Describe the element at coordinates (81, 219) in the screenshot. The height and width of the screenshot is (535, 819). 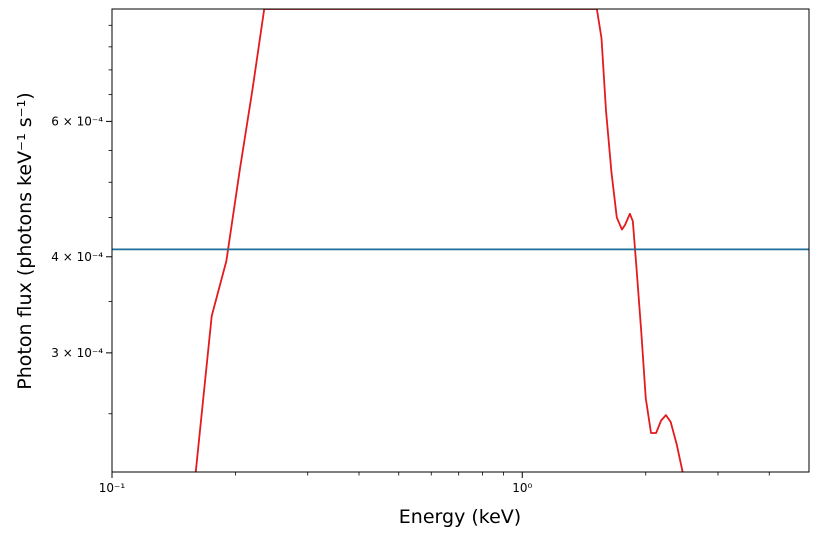
I see `y-axis-ticks: 3 × 10⁻⁴ 4 × 10⁻⁴ 6 × 10⁻⁴` at that location.